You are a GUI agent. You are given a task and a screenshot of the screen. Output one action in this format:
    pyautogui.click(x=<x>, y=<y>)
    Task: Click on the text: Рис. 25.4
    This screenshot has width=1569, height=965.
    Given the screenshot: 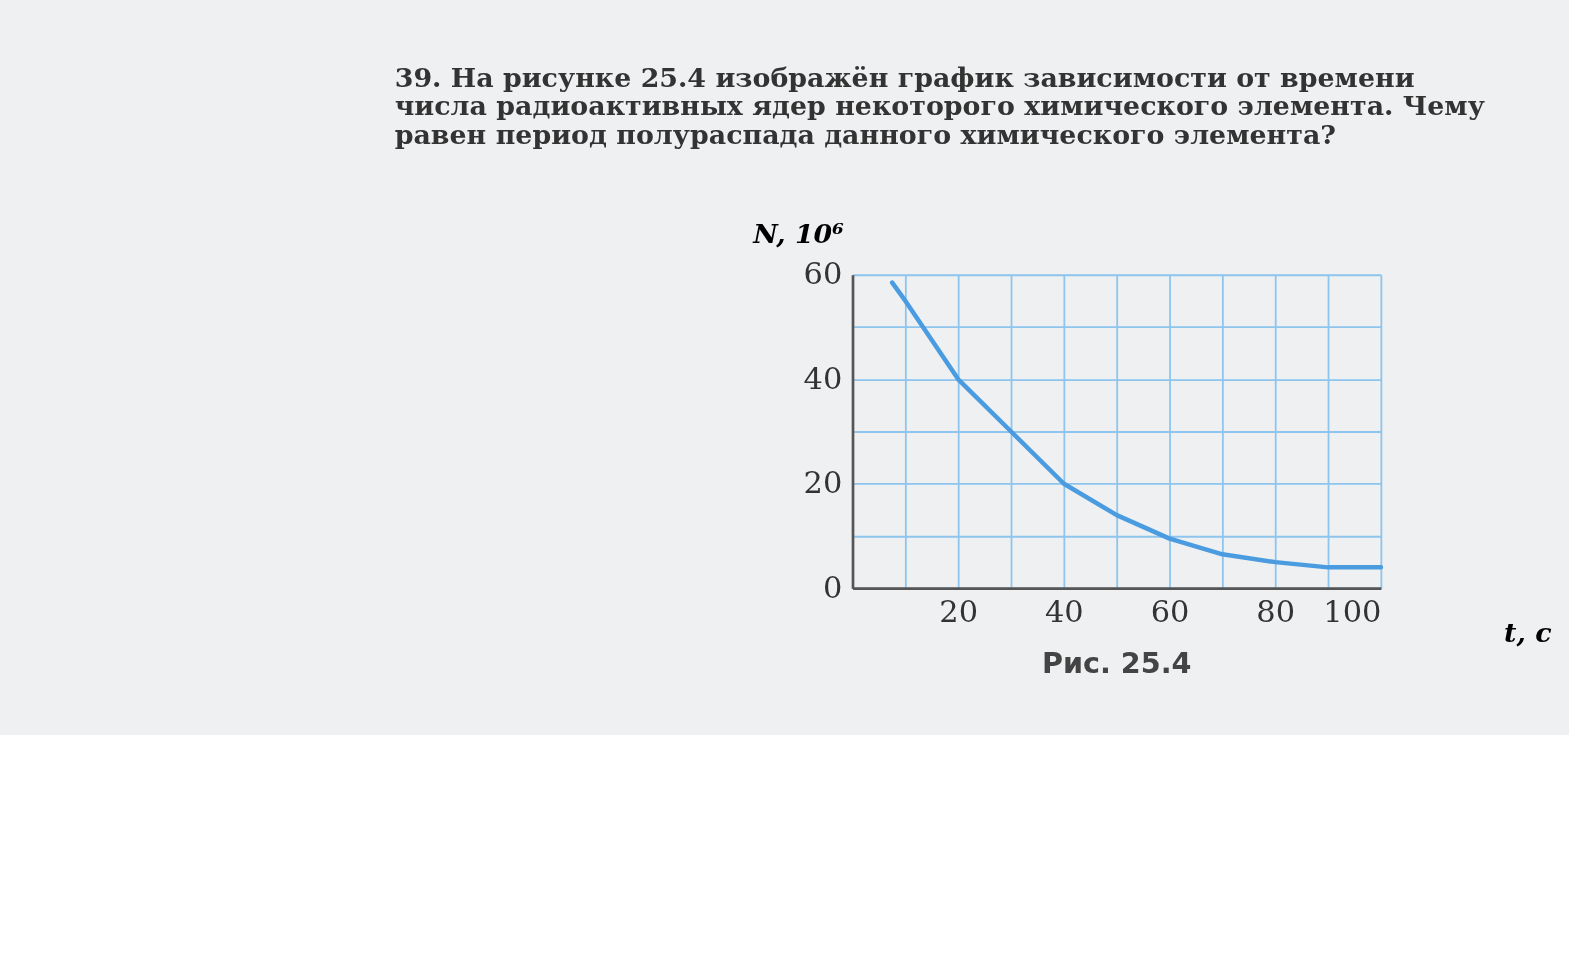 What is the action you would take?
    pyautogui.click(x=1116, y=663)
    